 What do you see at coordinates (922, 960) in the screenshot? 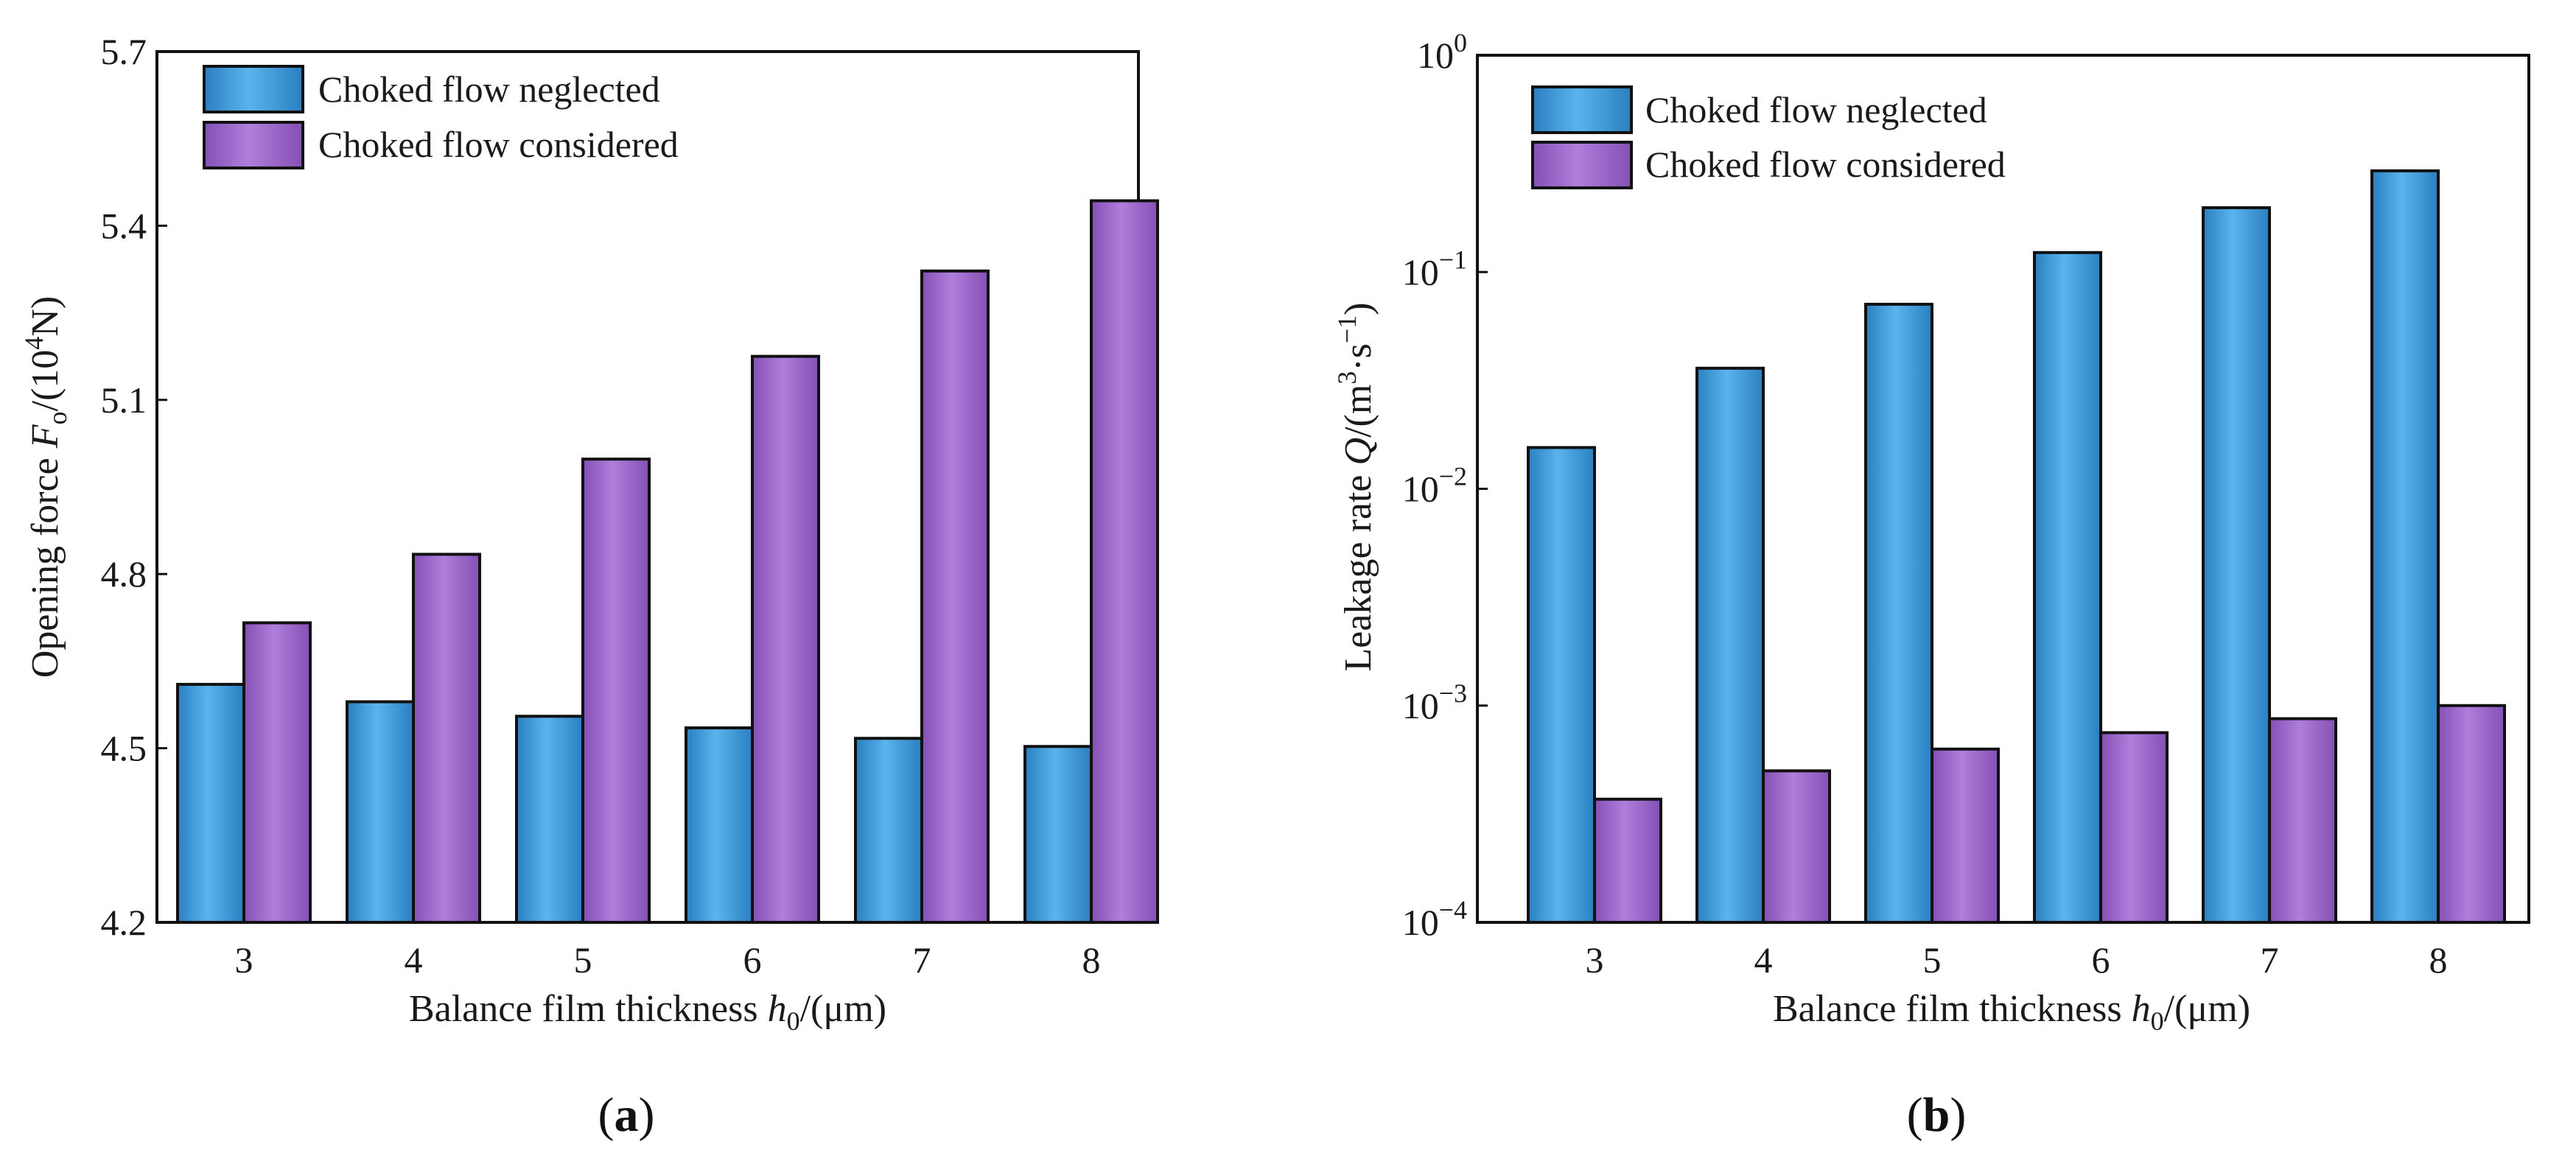
I see `chart-a-xtick-label: 7` at bounding box center [922, 960].